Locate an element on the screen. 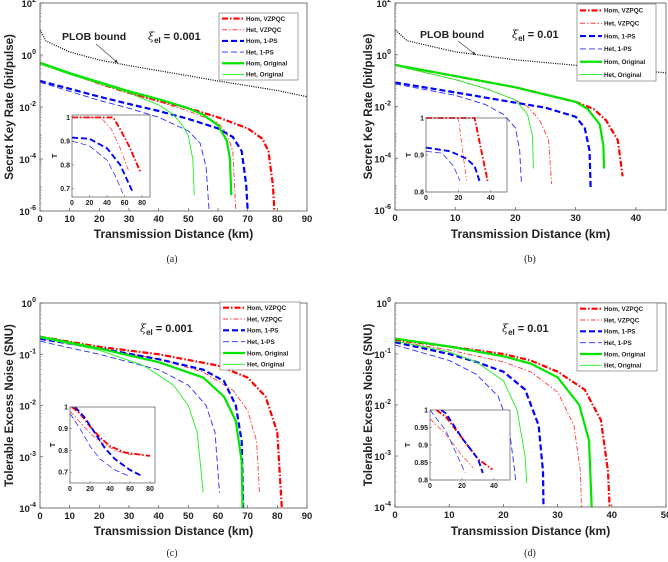 This screenshot has height=562, width=668. inset-series-group is located at coordinates (461, 441).